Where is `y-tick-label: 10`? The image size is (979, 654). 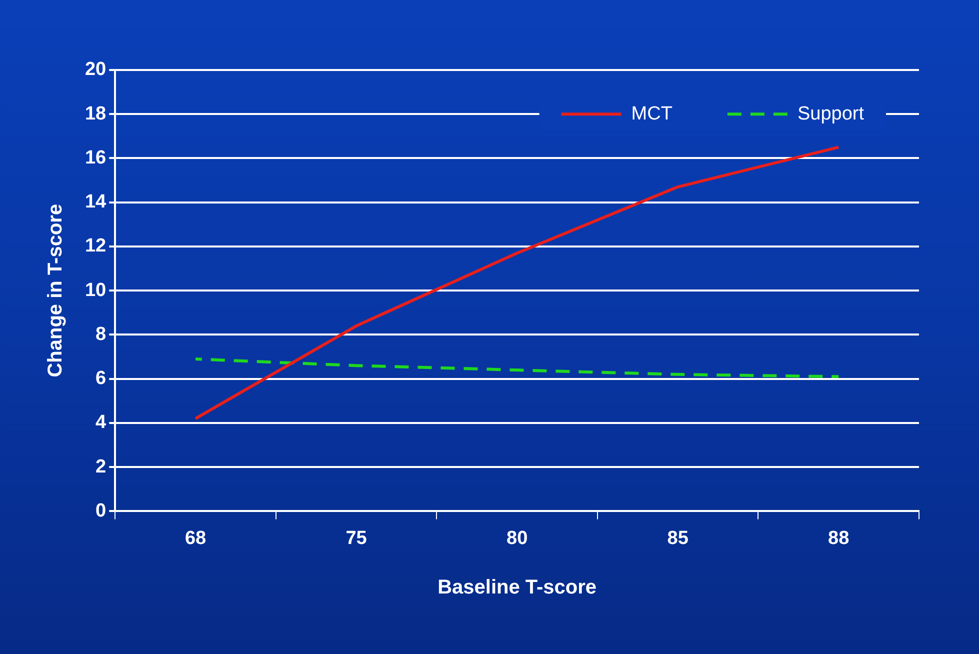
y-tick-label: 10 is located at coordinates (95, 290).